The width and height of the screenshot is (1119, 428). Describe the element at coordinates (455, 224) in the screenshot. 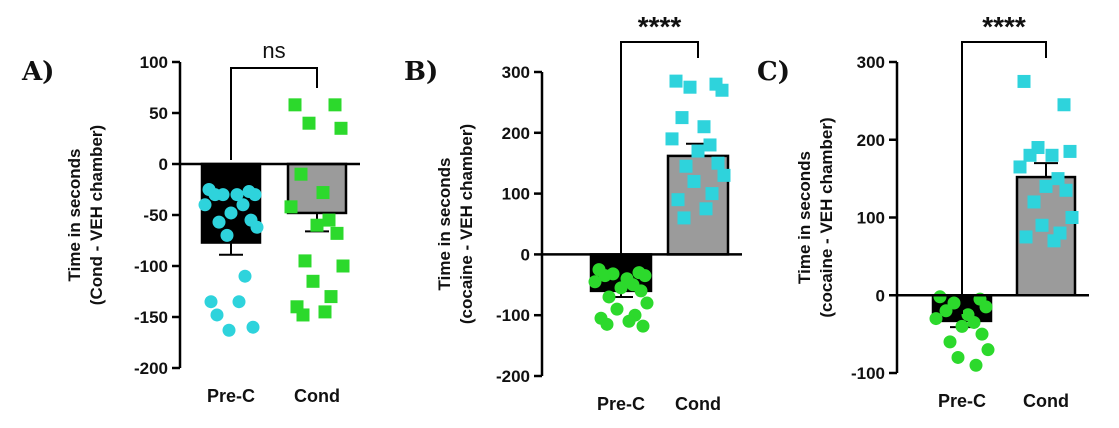

I see `y-axis-label: Time in seconds (cocaine - VEH chamber)` at that location.